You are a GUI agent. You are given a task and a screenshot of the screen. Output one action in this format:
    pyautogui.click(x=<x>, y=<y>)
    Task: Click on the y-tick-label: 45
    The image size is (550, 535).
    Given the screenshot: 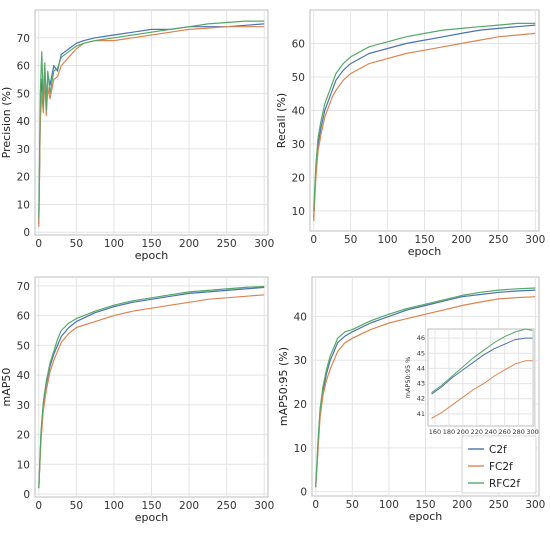 What is the action you would take?
    pyautogui.click(x=421, y=353)
    